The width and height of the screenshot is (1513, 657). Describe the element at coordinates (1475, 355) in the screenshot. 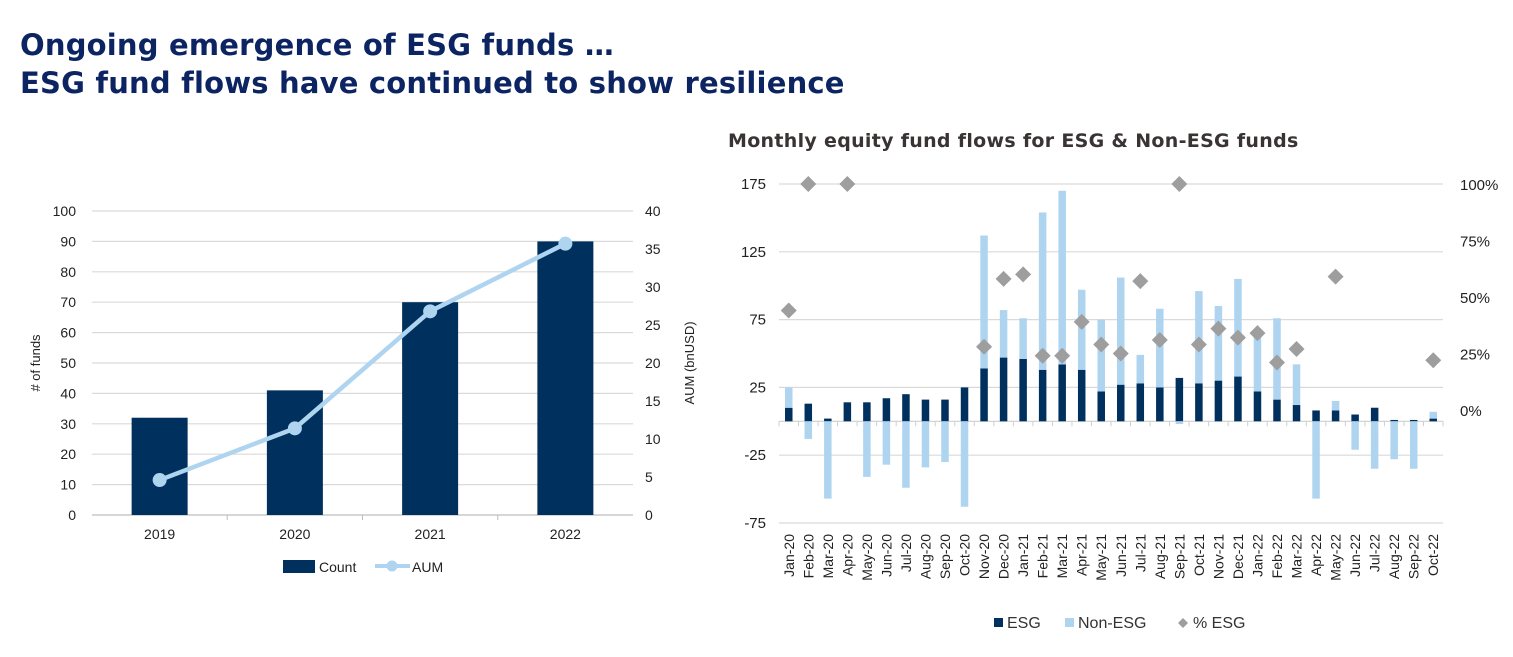

I see `y2-tick-label: 25%` at that location.